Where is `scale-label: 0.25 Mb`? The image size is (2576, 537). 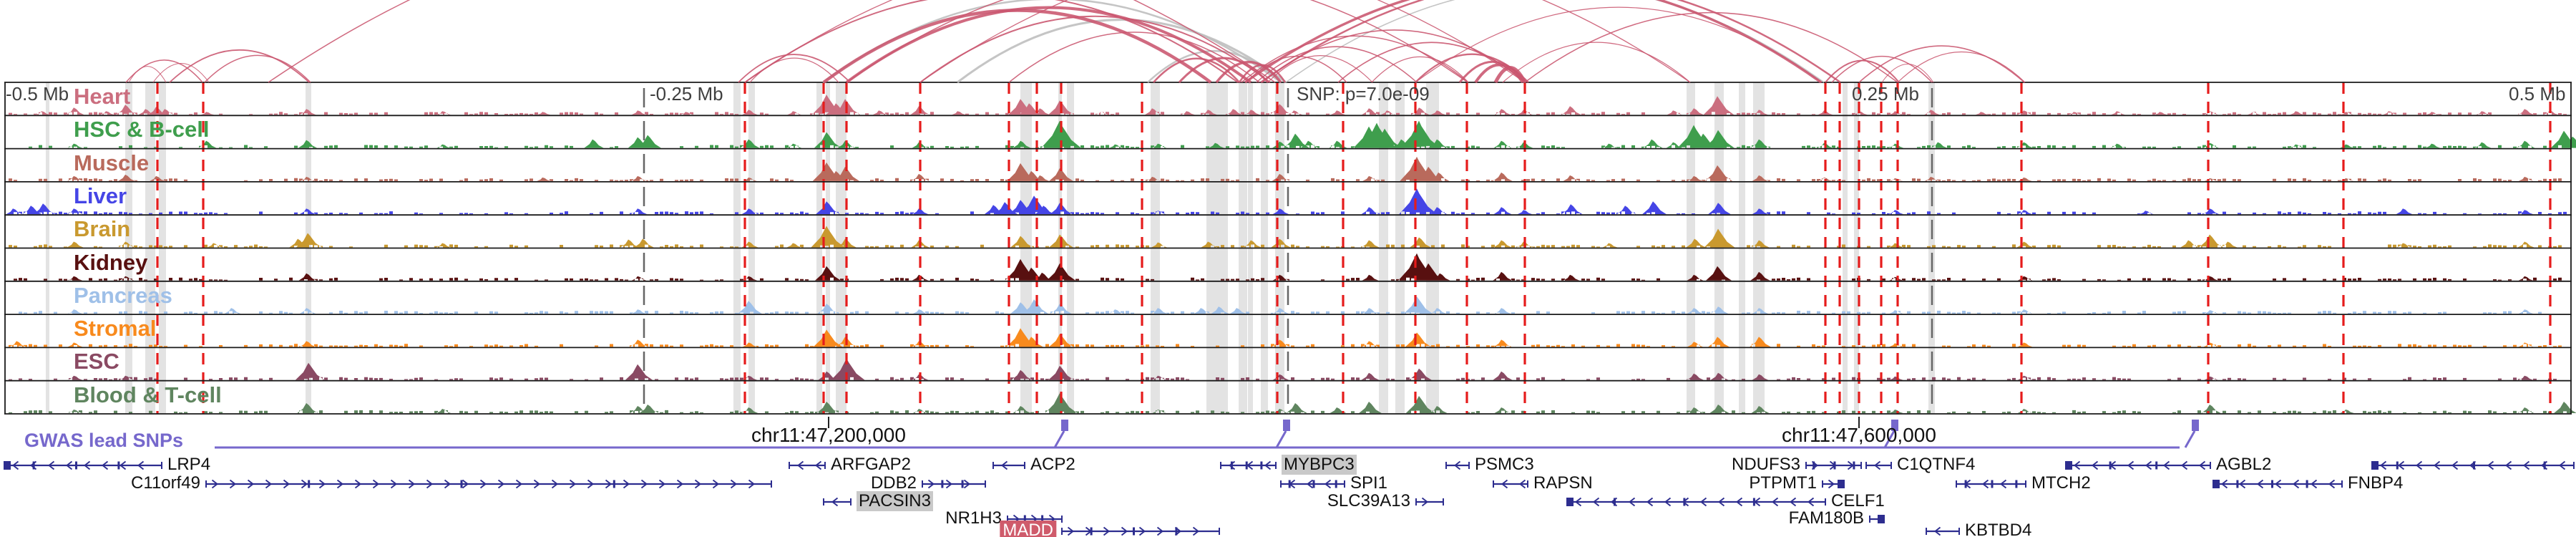
scale-label: 0.25 Mb is located at coordinates (1885, 94).